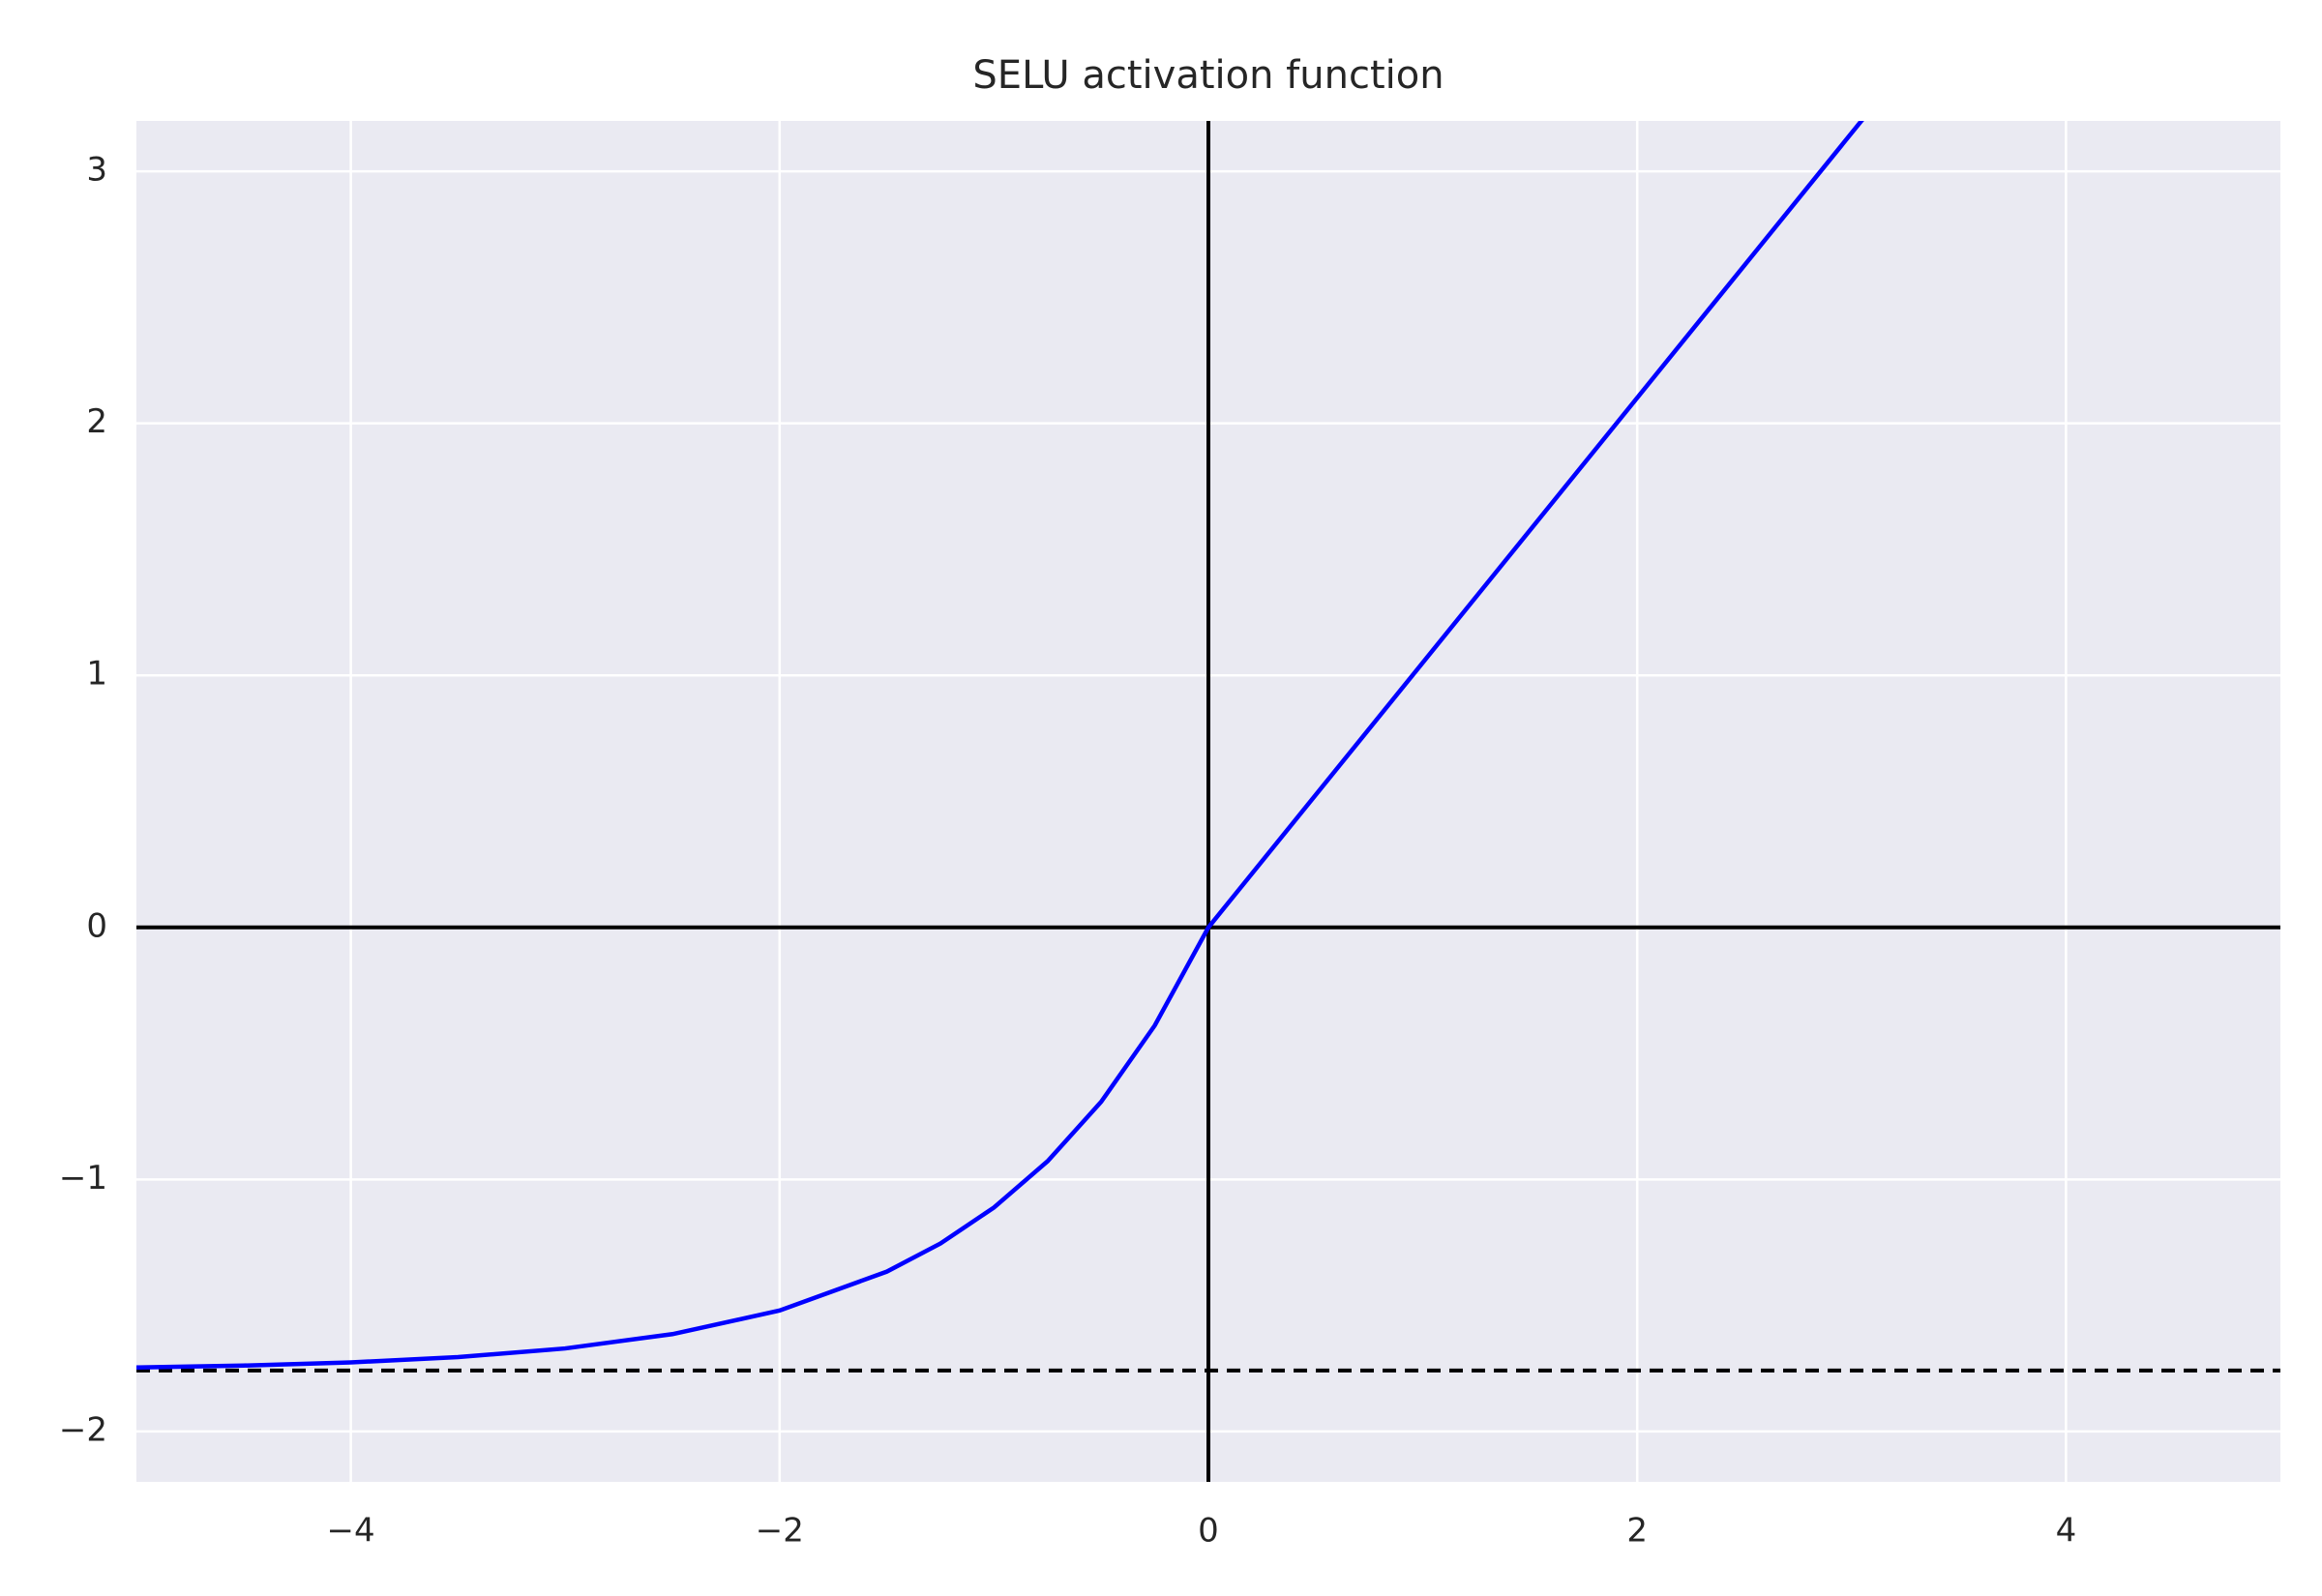  I want to click on y-tick-label: 3, so click(96, 170).